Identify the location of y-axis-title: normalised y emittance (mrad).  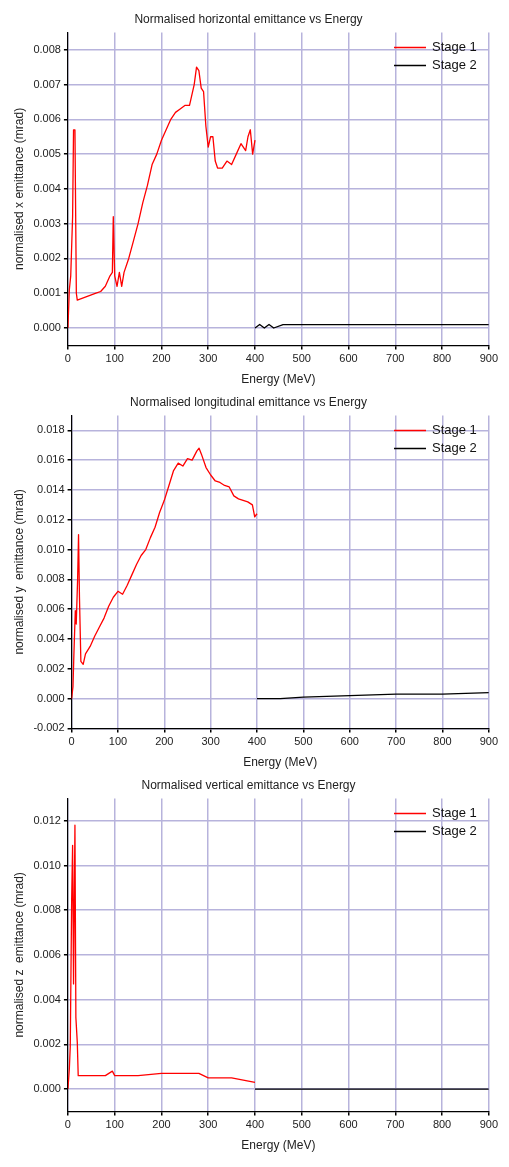
(18, 572).